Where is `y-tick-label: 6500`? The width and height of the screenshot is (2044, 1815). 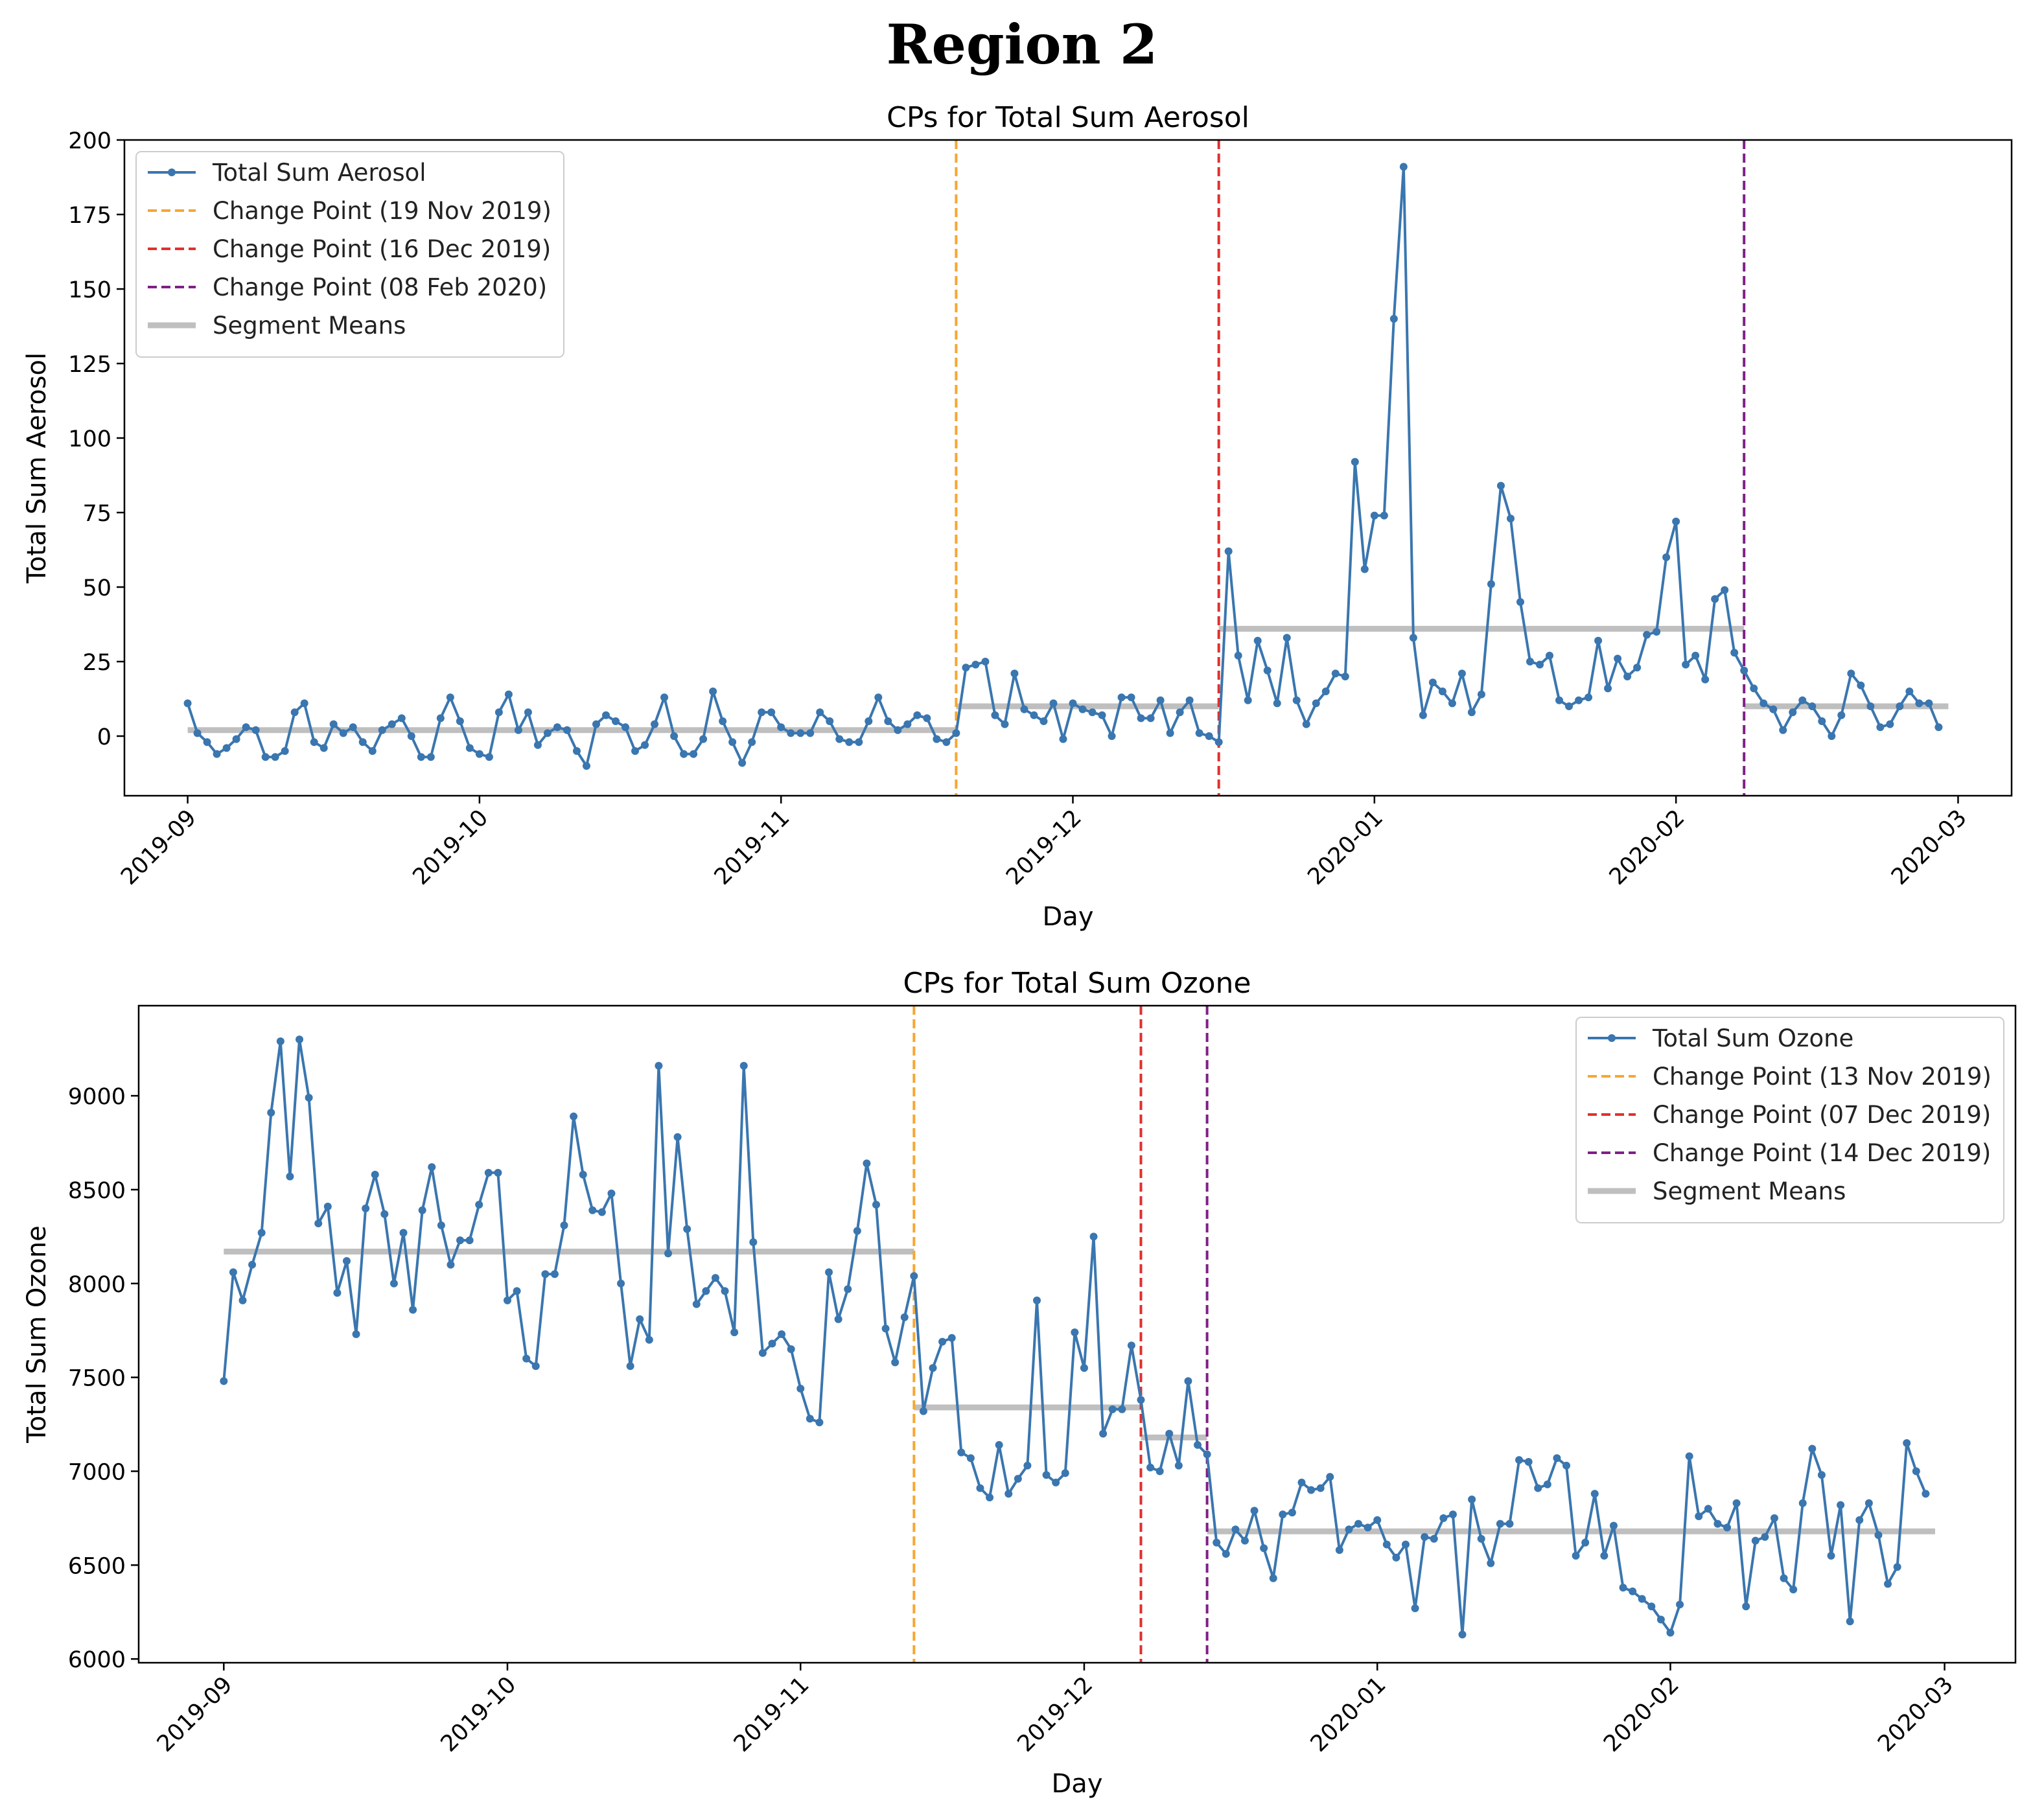 y-tick-label: 6500 is located at coordinates (97, 1566).